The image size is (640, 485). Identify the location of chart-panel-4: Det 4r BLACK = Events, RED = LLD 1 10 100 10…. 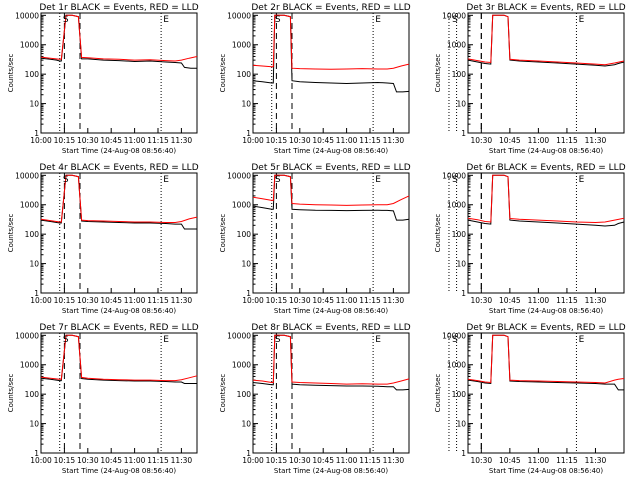
(103, 239).